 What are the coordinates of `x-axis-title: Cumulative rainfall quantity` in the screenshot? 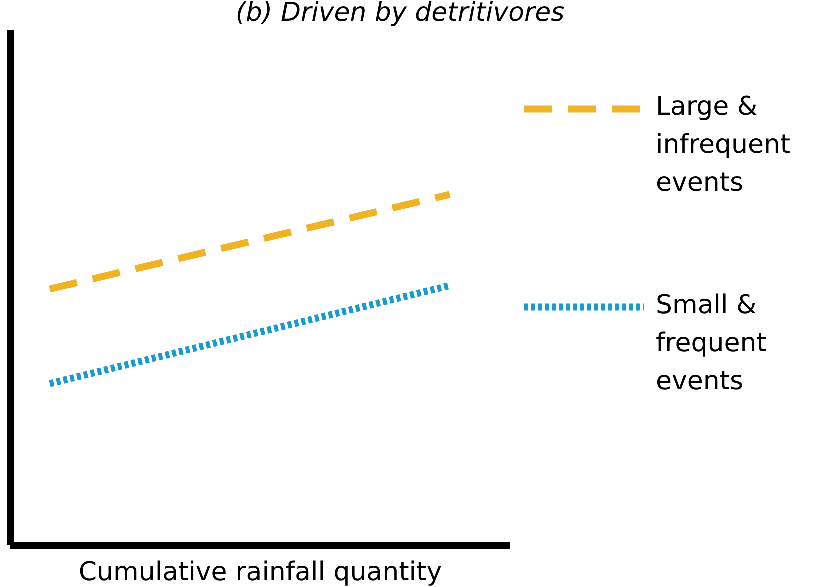 It's located at (260, 572).